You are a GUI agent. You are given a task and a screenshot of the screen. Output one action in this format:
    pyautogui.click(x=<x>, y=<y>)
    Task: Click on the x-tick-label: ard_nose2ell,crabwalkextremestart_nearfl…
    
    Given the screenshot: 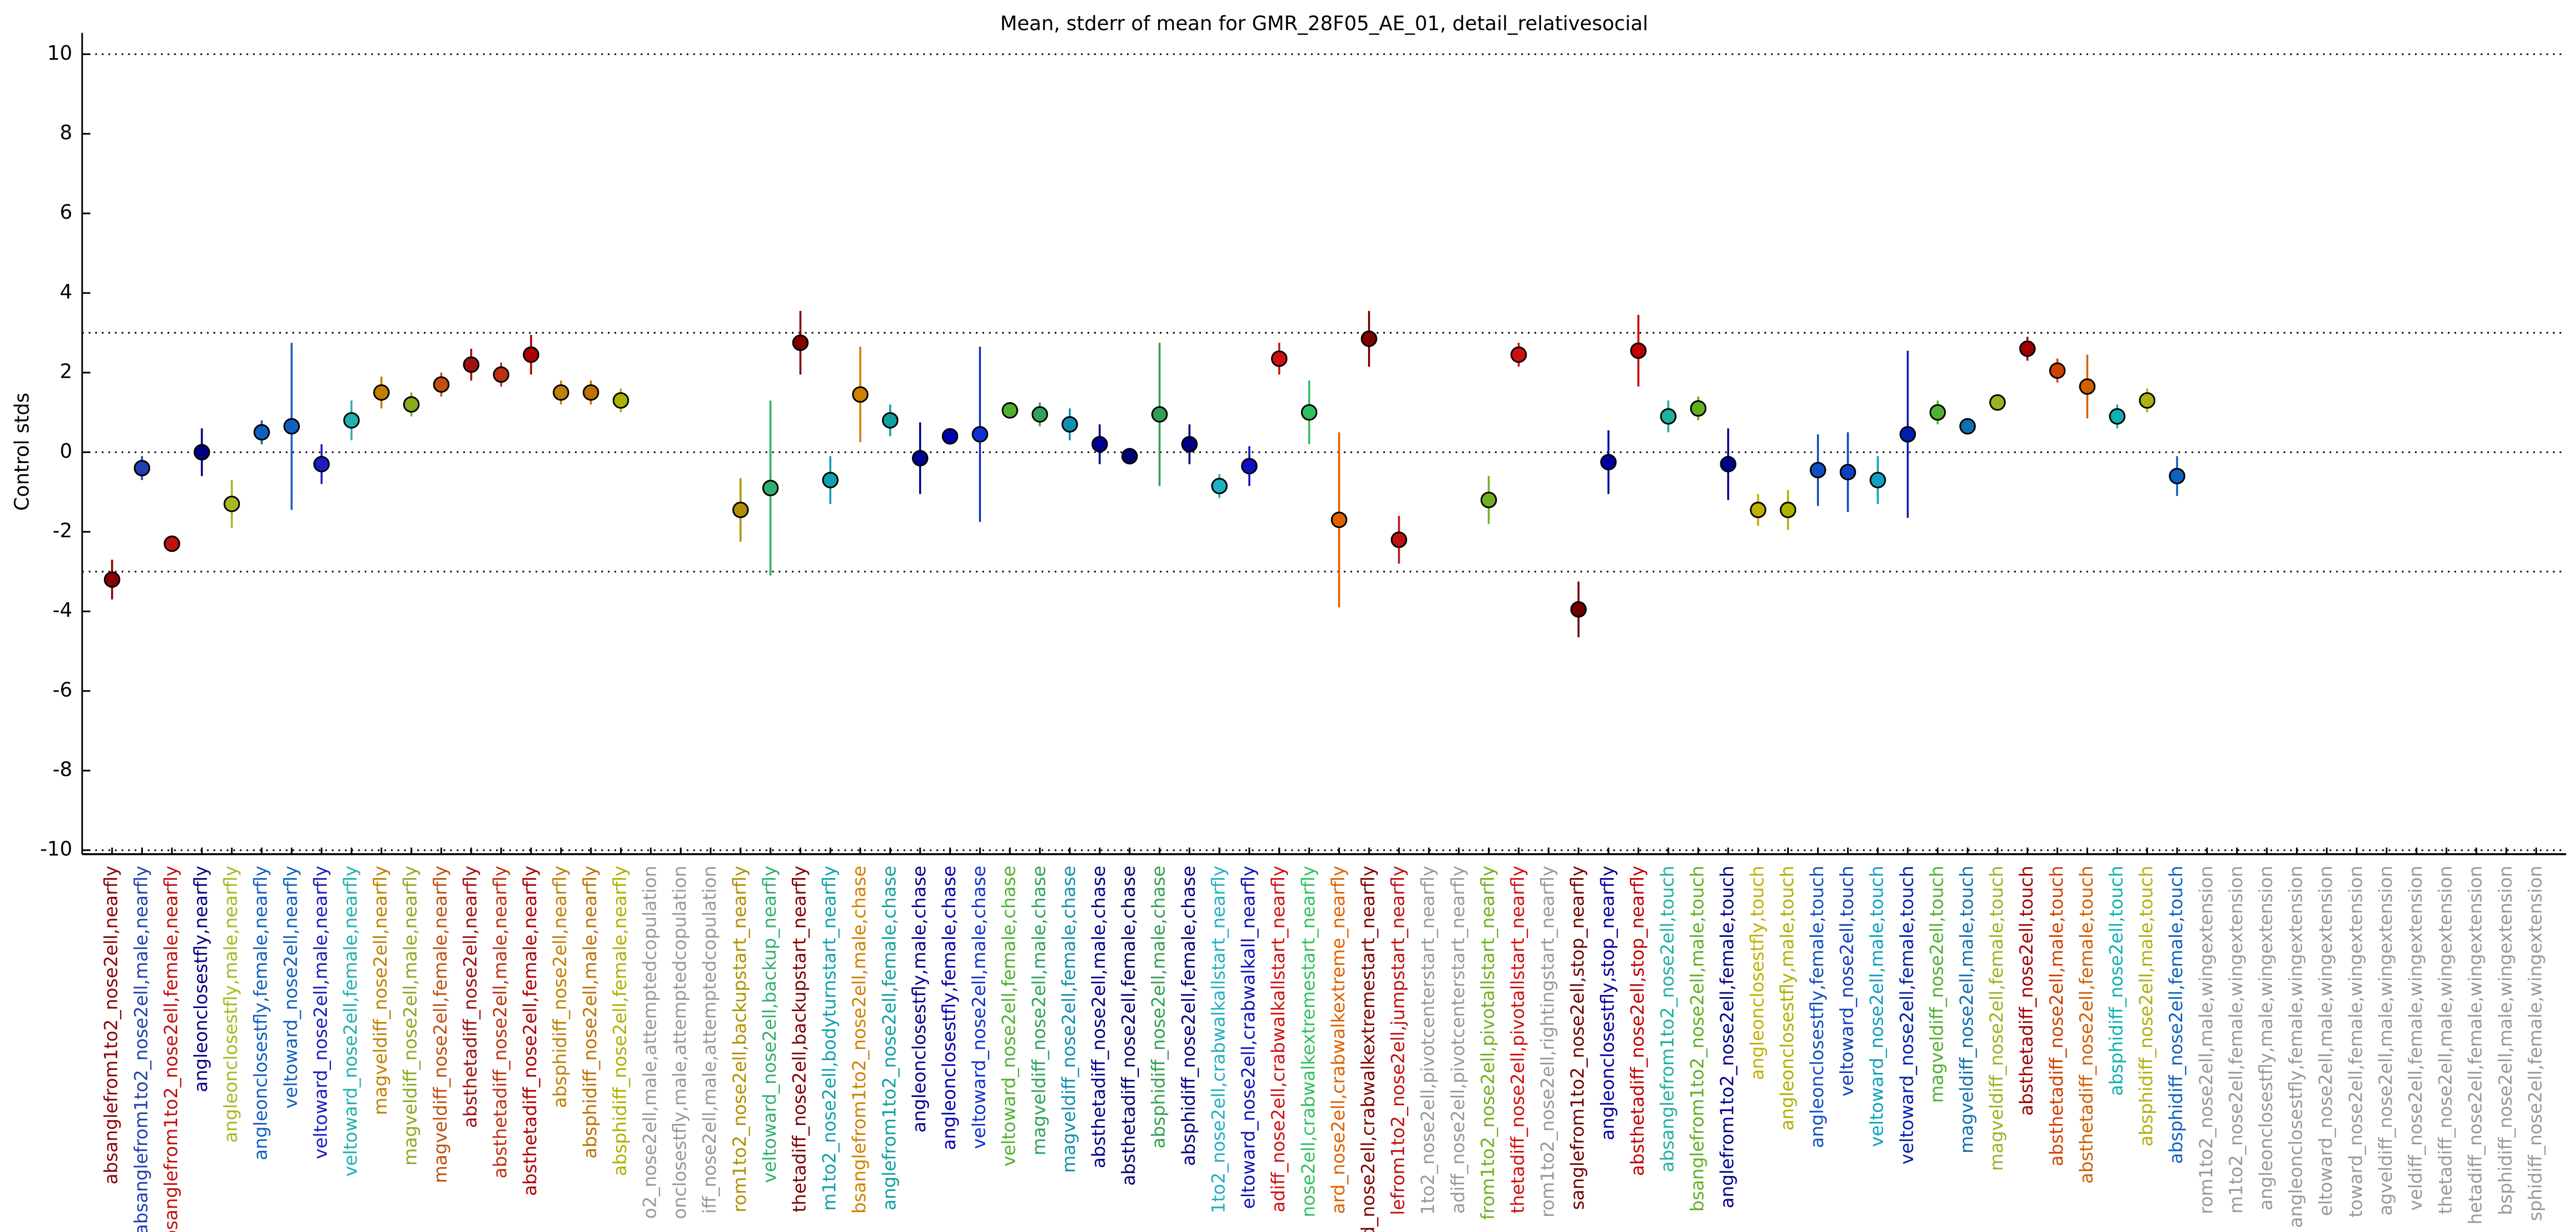 What is the action you would take?
    pyautogui.click(x=1368, y=1049)
    